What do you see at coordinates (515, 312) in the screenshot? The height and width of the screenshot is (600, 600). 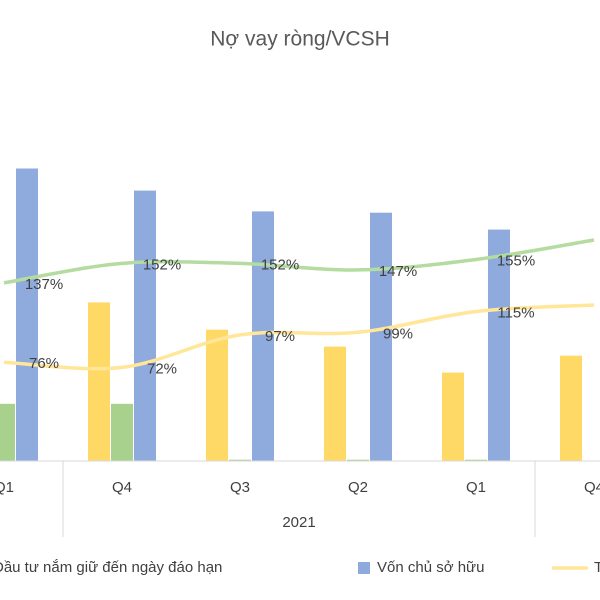 I see `data-label: 115%` at bounding box center [515, 312].